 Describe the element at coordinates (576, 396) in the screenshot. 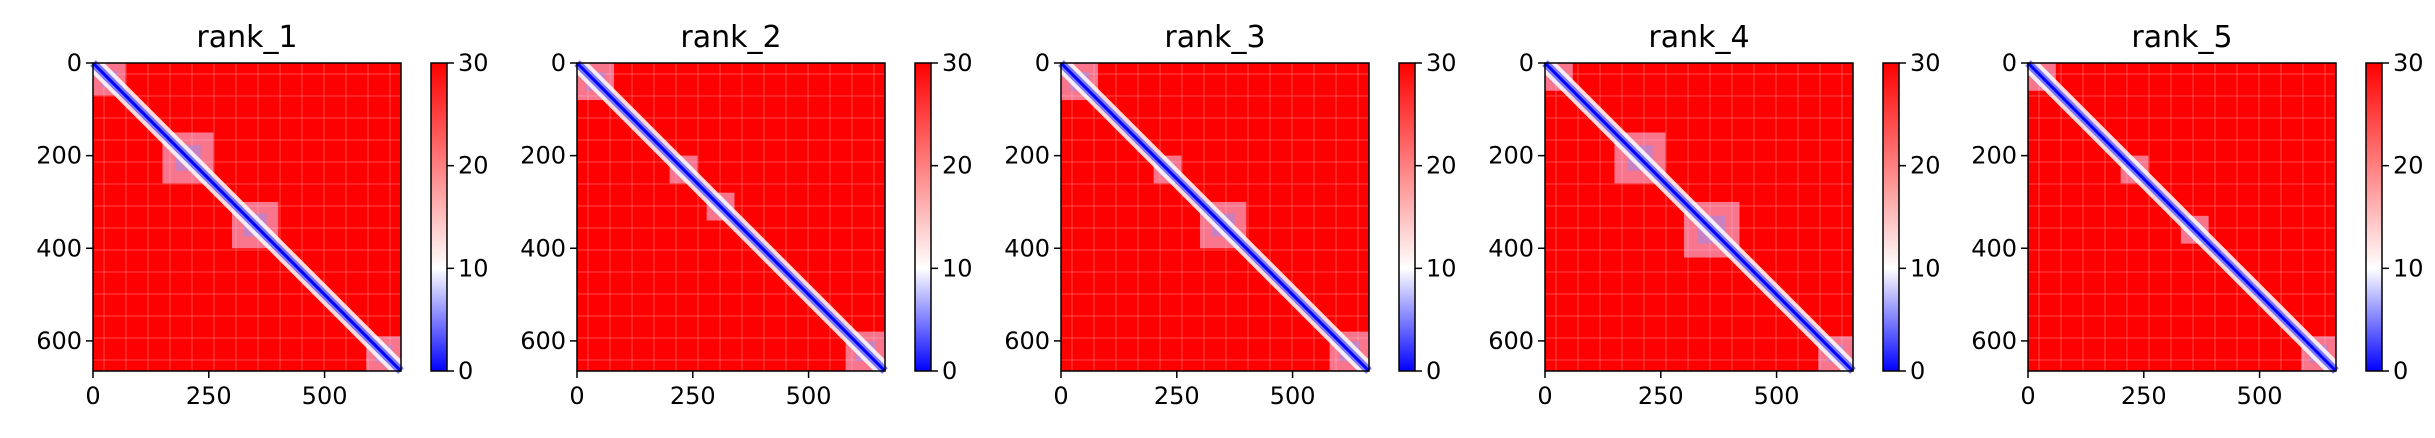

I see `x-tick-label: 0` at that location.